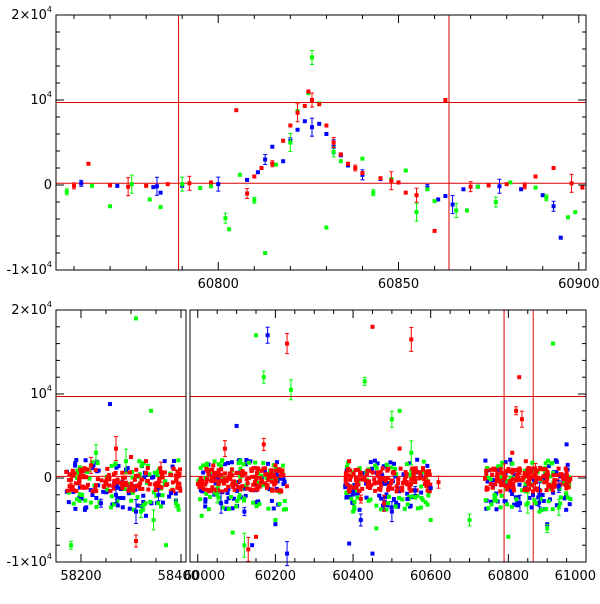 The width and height of the screenshot is (600, 604). I want to click on plot-frame, so click(121, 436).